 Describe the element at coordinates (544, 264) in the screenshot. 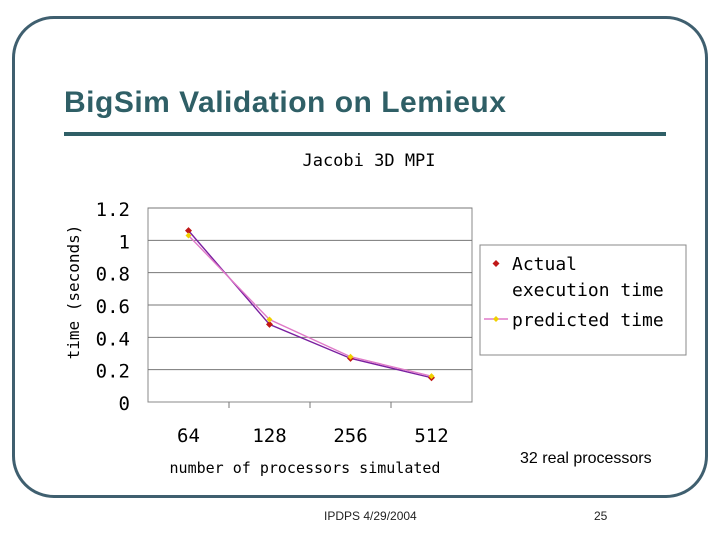

I see `legend-label-actual: Actual` at that location.